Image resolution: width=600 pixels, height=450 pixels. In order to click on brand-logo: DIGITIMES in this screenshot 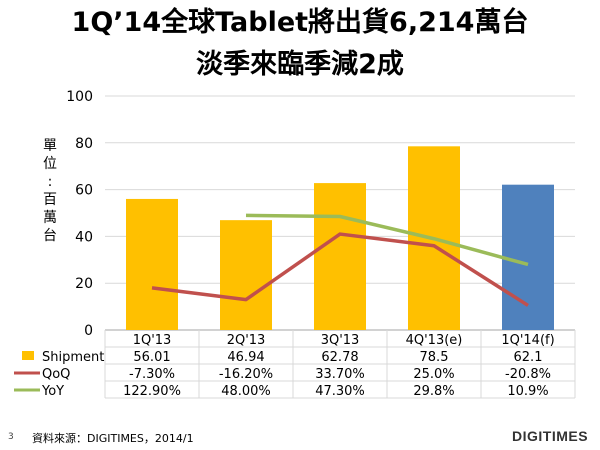, I will do `click(550, 436)`.